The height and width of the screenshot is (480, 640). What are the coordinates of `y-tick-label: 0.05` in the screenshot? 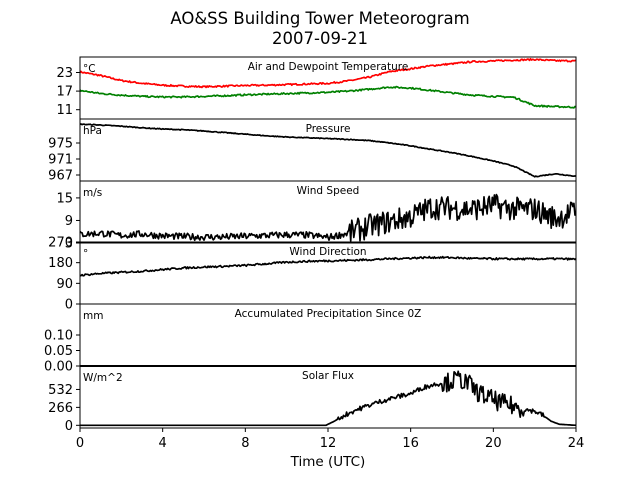 It's located at (58, 351).